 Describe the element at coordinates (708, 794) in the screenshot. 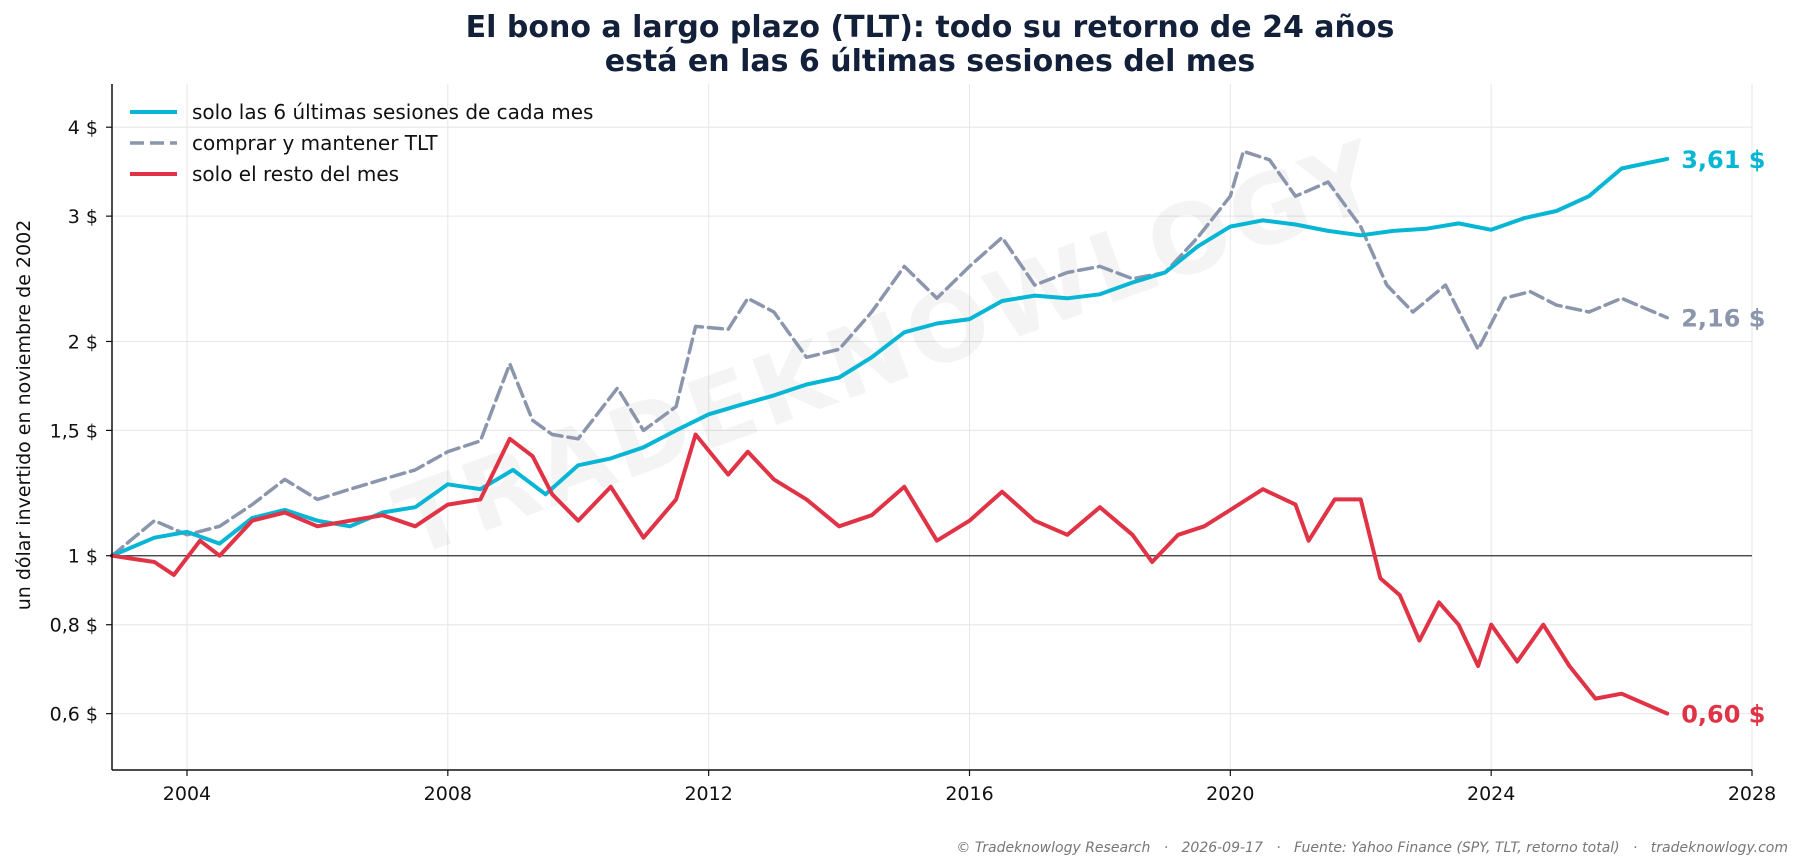

I see `x-tick-label: 2012` at that location.